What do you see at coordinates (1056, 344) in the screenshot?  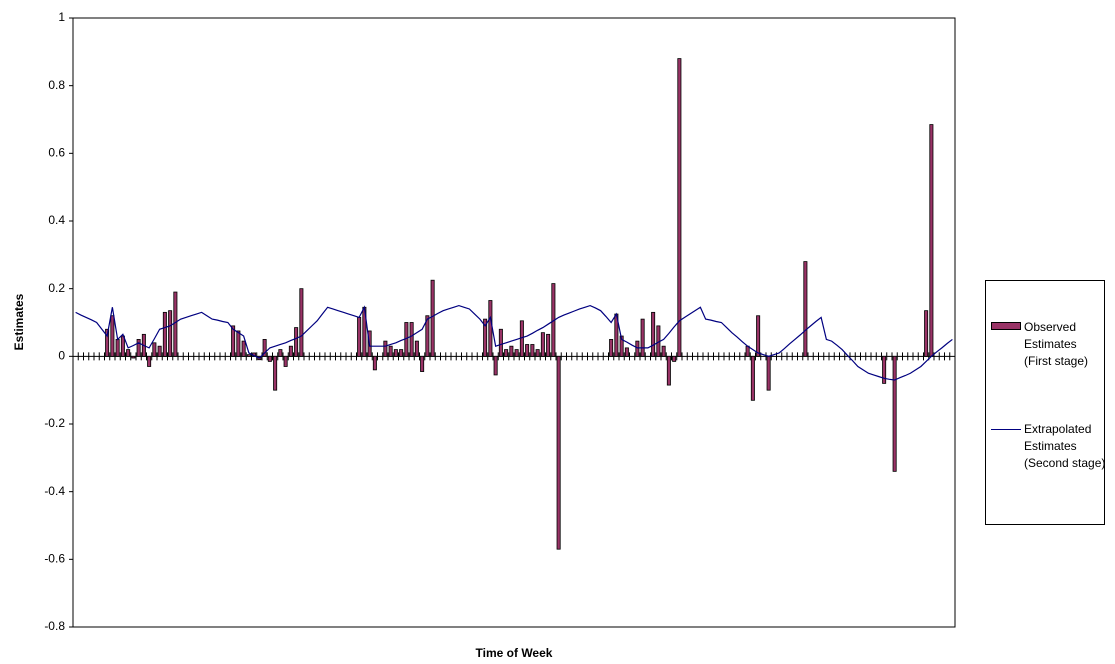 I see `legend-label: Observed Estimates (First stage)` at bounding box center [1056, 344].